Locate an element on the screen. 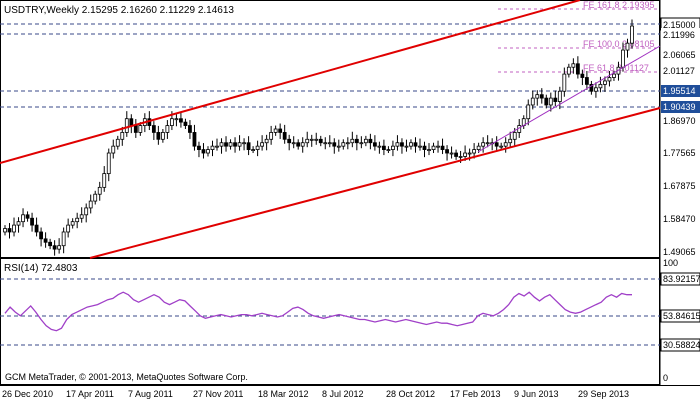 The width and height of the screenshot is (700, 407). price-label-2-01127: 2.01127 is located at coordinates (679, 71).